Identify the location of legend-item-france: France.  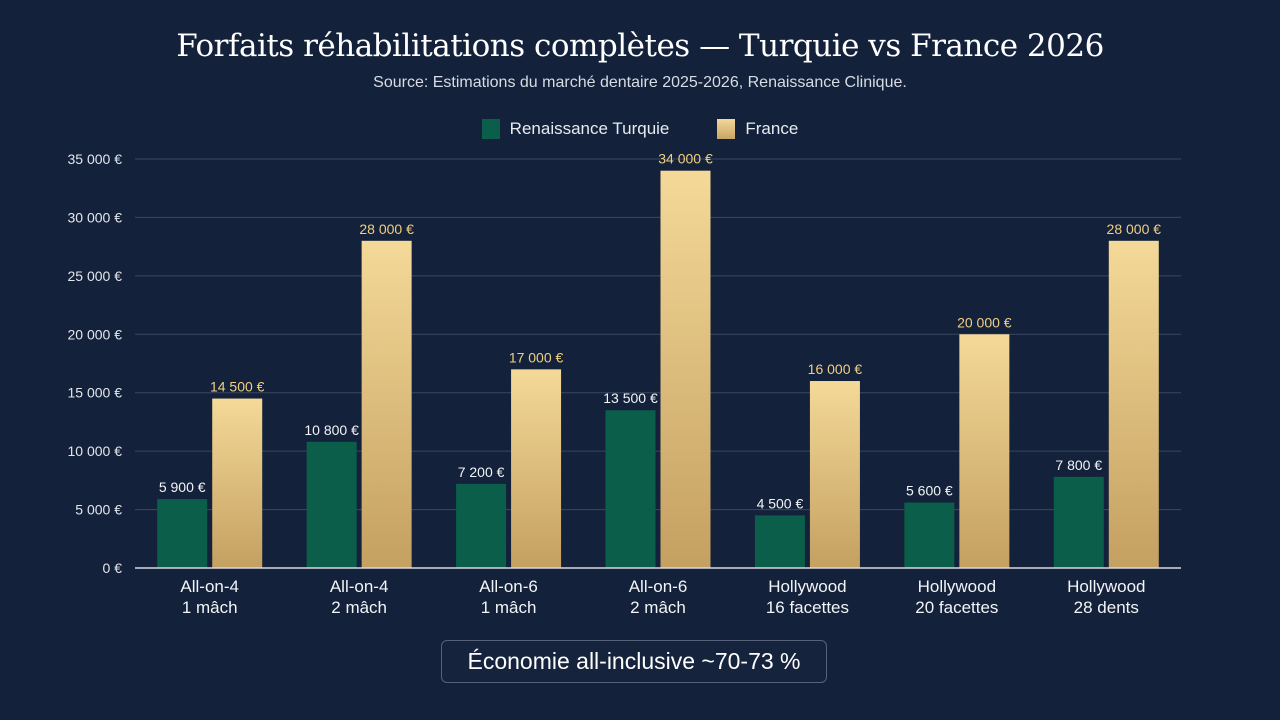
(757, 129).